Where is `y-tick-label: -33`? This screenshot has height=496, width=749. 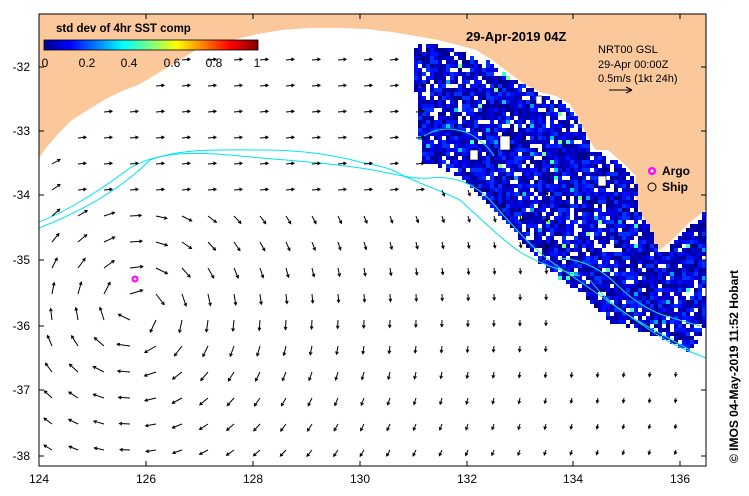
y-tick-label: -33 is located at coordinates (22, 131).